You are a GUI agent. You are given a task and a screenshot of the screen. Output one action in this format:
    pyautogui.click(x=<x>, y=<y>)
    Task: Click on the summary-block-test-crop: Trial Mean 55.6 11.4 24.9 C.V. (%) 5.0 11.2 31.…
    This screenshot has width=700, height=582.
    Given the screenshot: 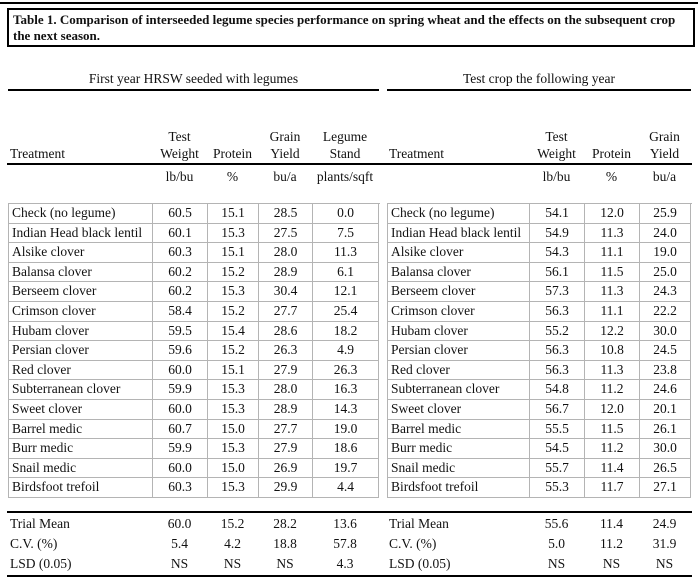 What is the action you would take?
    pyautogui.click(x=539, y=544)
    